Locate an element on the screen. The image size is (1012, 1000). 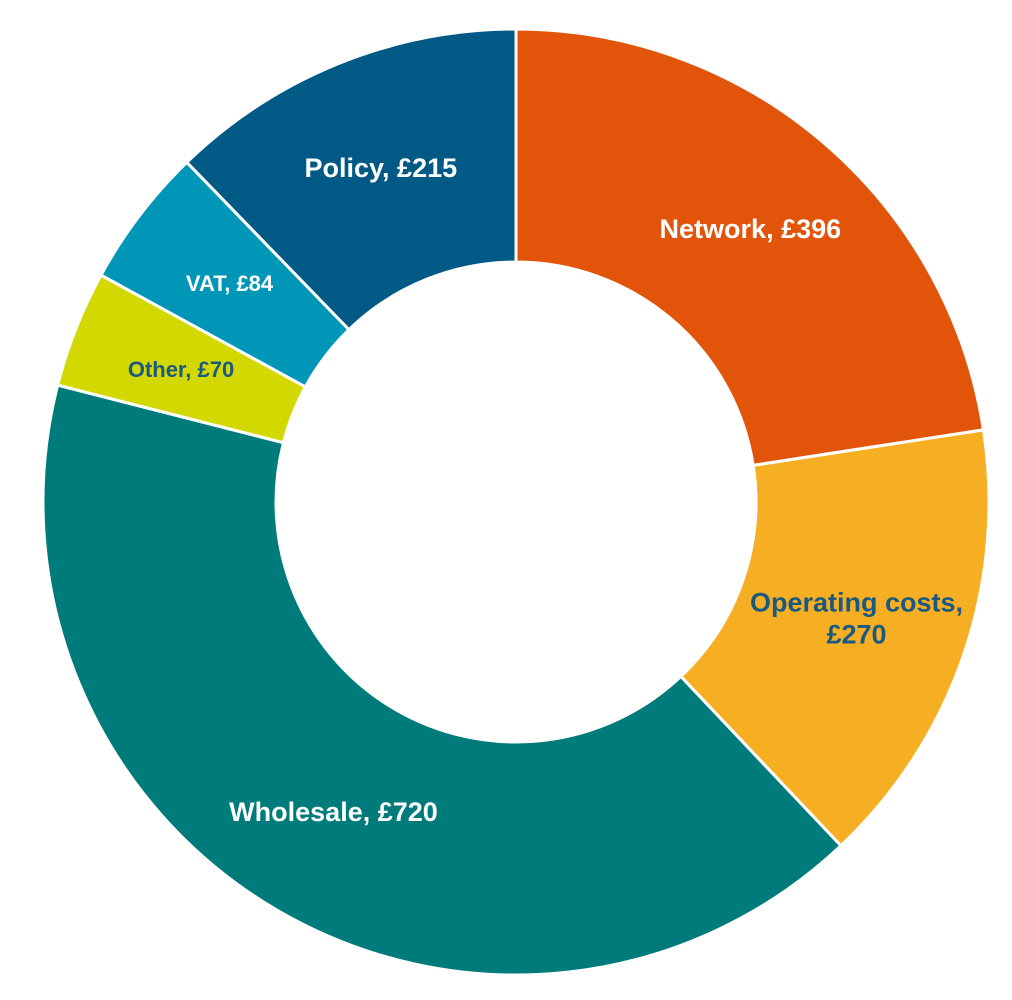
slice-label: Operating costs, £270 is located at coordinates (857, 618).